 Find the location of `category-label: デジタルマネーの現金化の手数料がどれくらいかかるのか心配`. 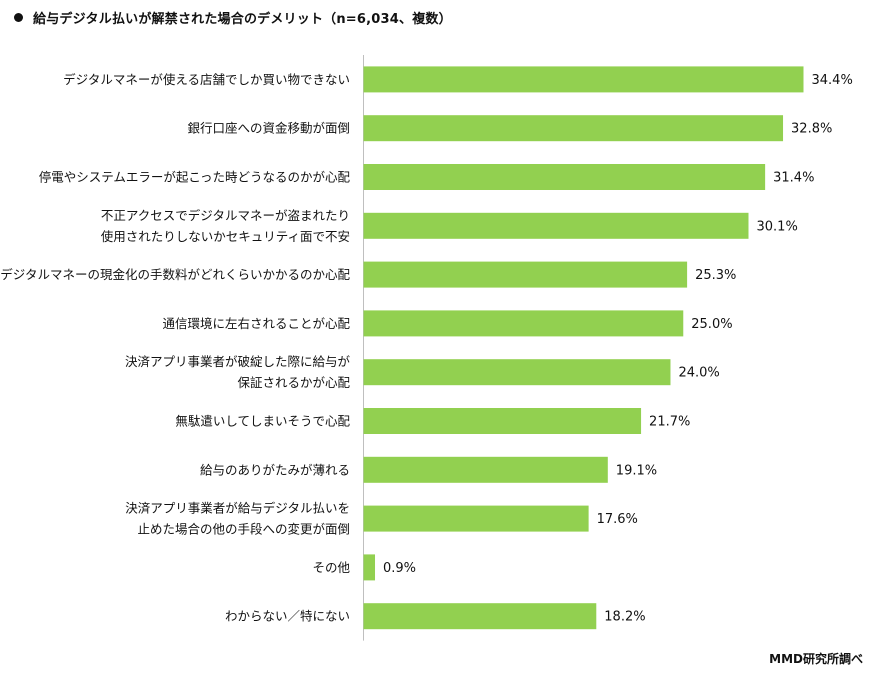

category-label: デジタルマネーの現金化の手数料がどれくらいかかるのか心配 is located at coordinates (175, 274).